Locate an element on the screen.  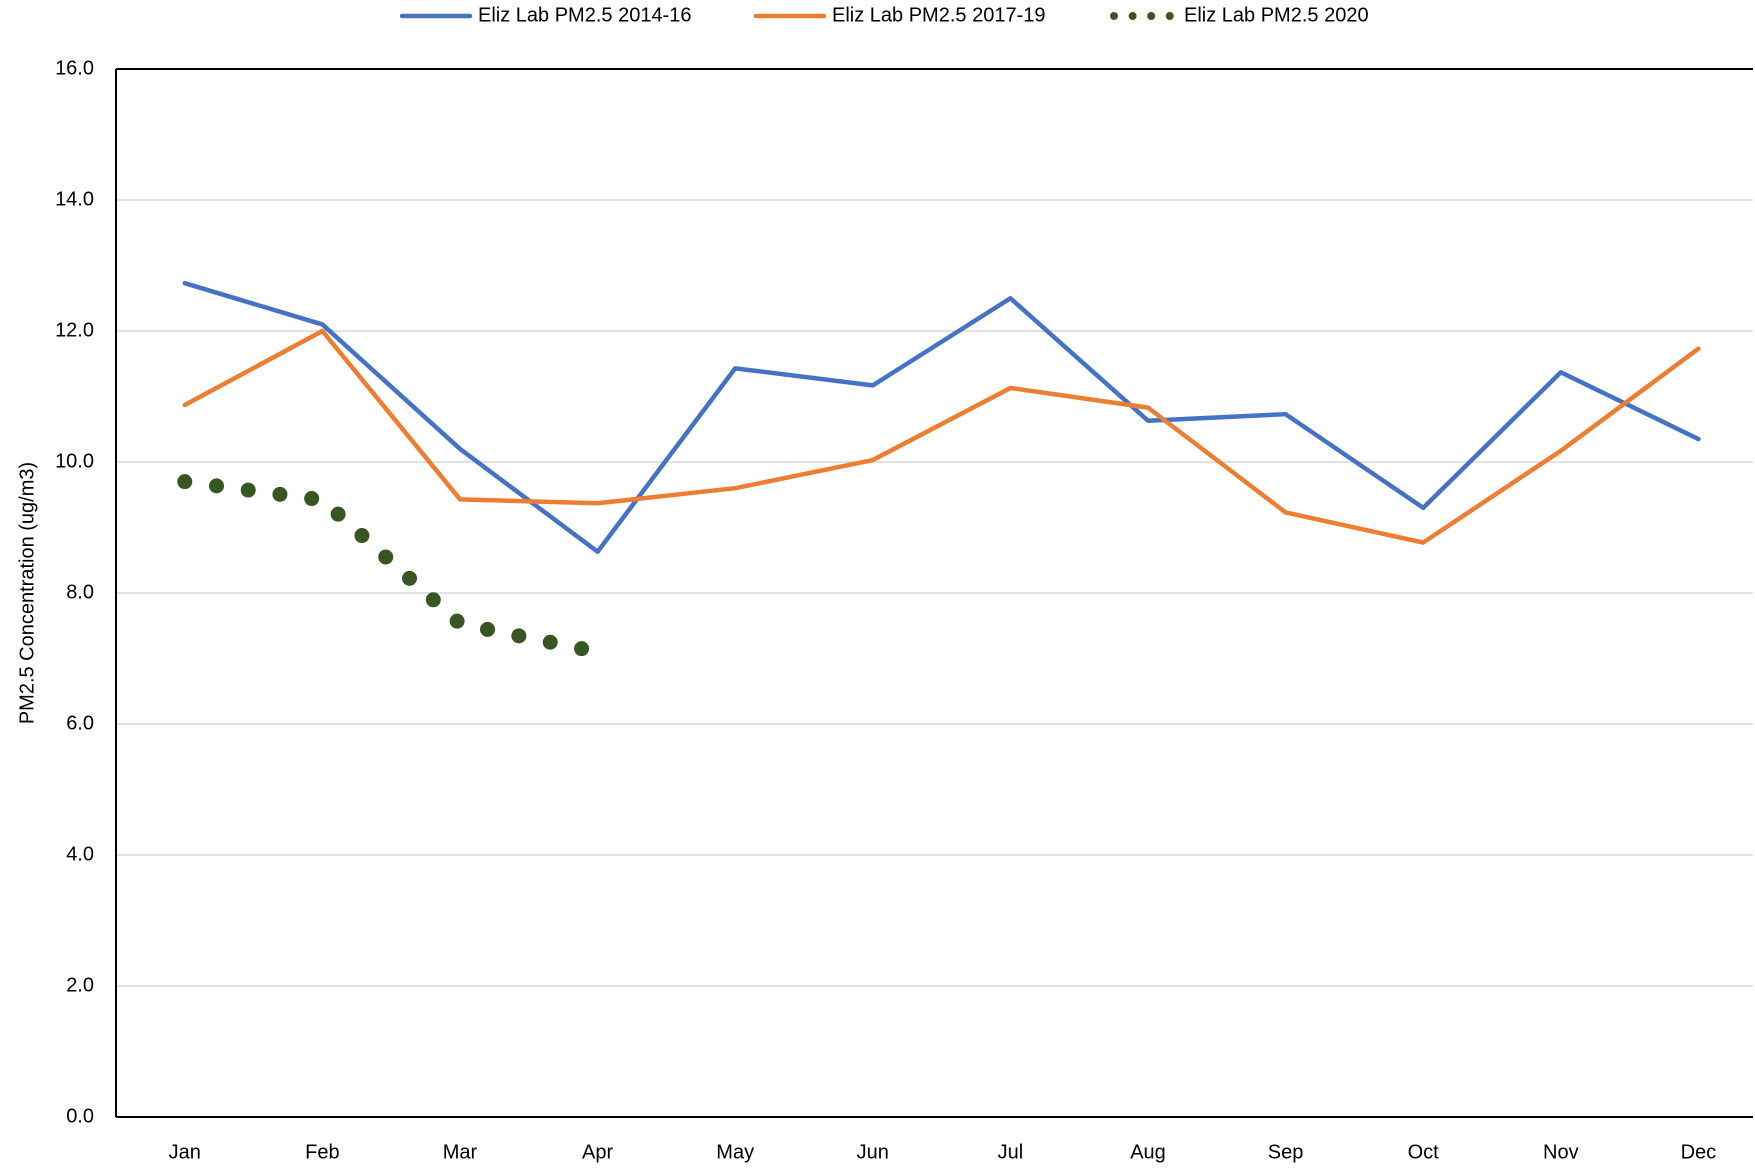
x-tick-label: May is located at coordinates (735, 1152).